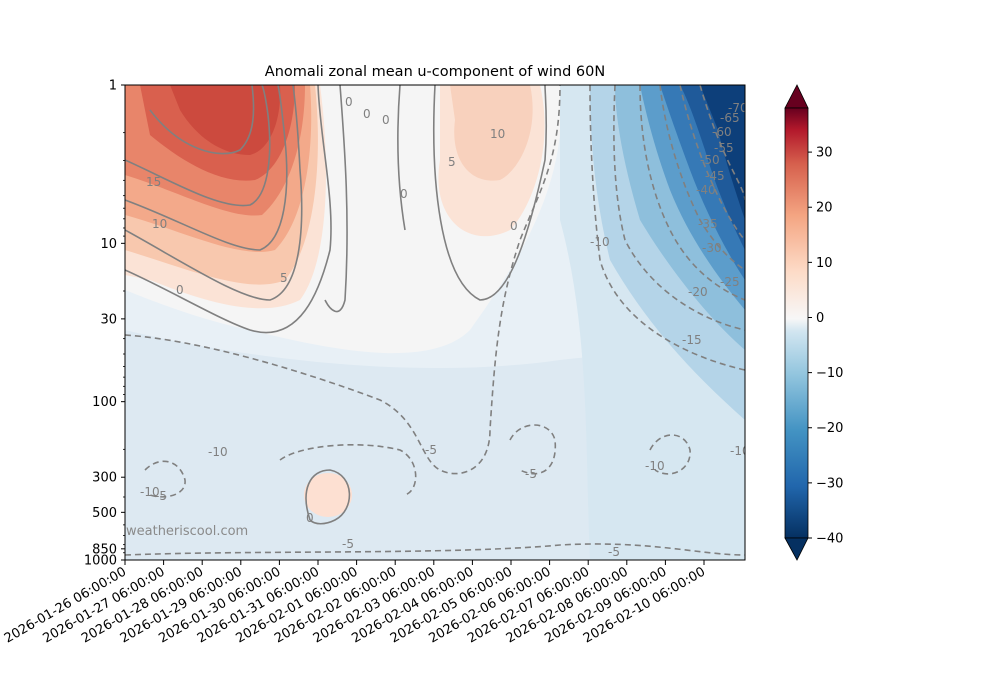  I want to click on colorbar-tick-label: −30, so click(829, 483).